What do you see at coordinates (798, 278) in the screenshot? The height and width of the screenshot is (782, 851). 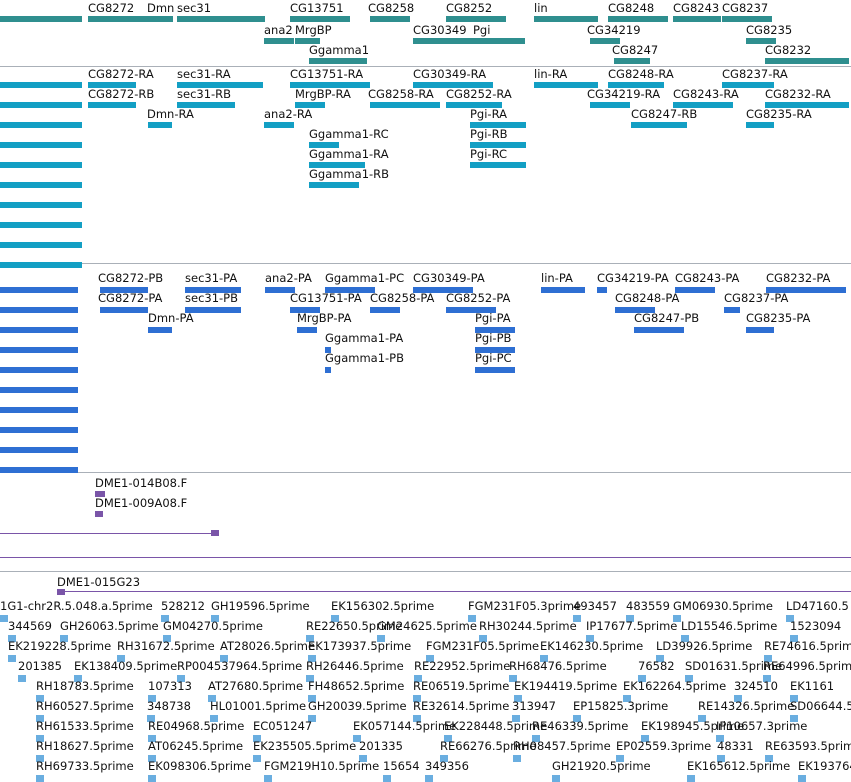 I see `protein-label: CG8232-PA` at bounding box center [798, 278].